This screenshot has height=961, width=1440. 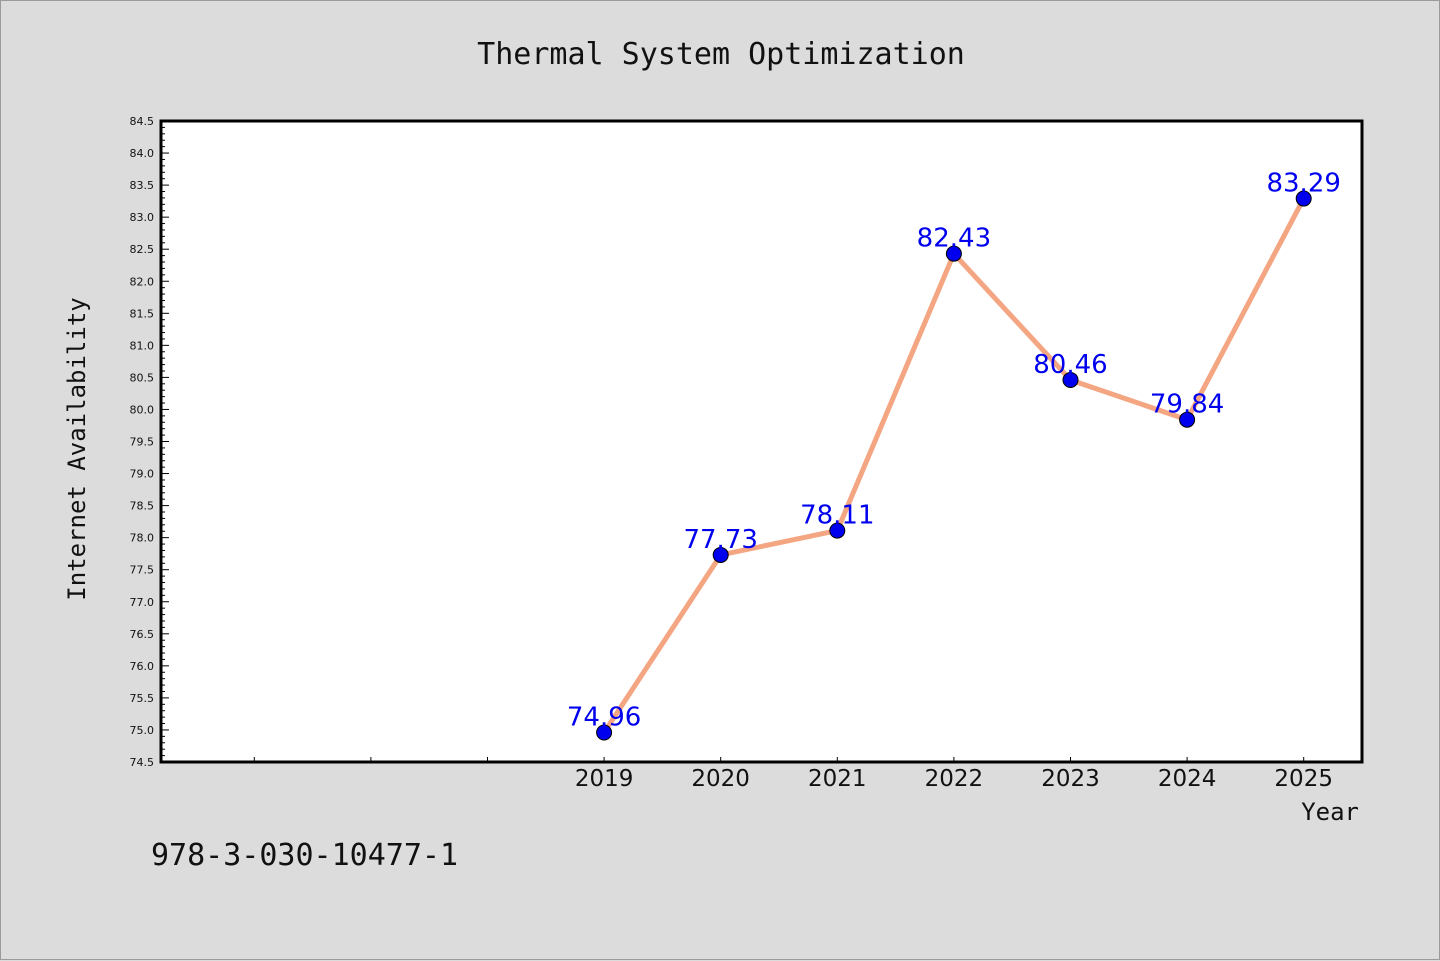 I want to click on data-label: 77.73, so click(x=720, y=540).